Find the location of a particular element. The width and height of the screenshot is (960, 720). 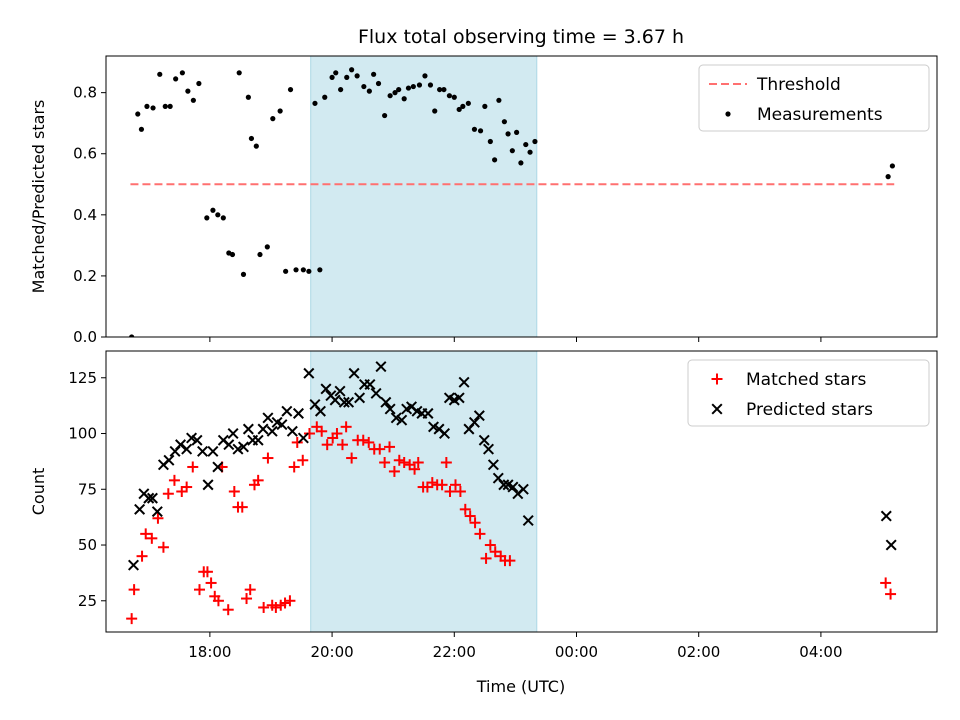

legend-label: Predicted stars is located at coordinates (809, 410).